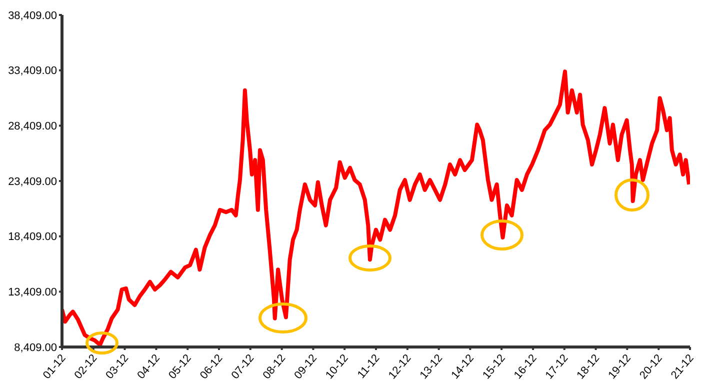 This screenshot has width=709, height=390. I want to click on y-tick-label: 18,409.00, so click(32, 237).